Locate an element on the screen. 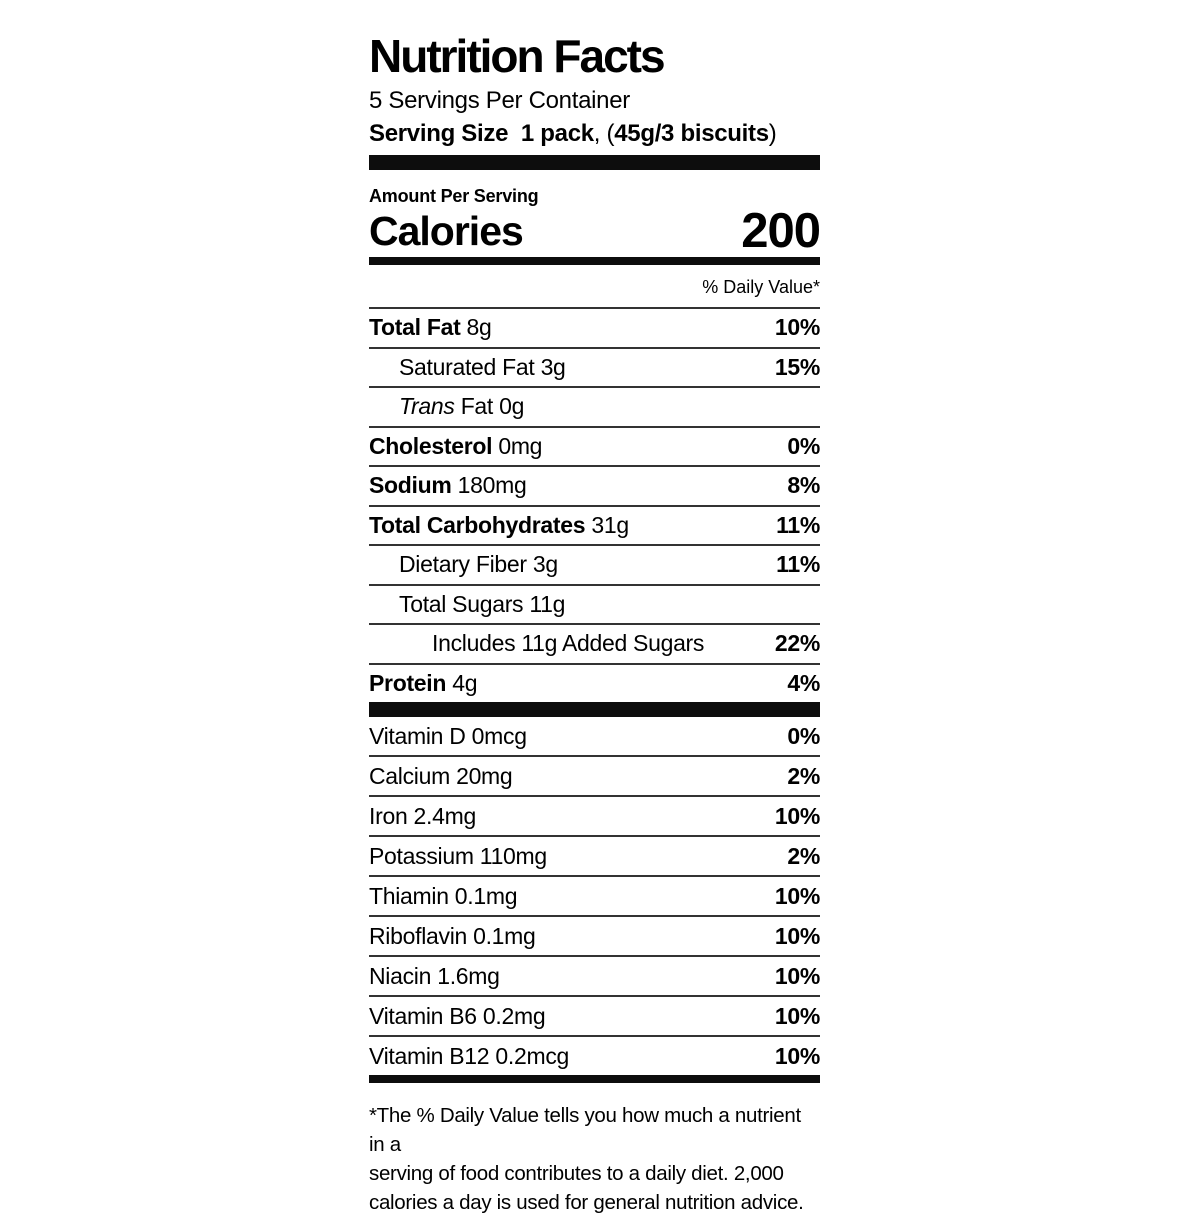  nutrient-row: Trans Fat 0g is located at coordinates (594, 406).